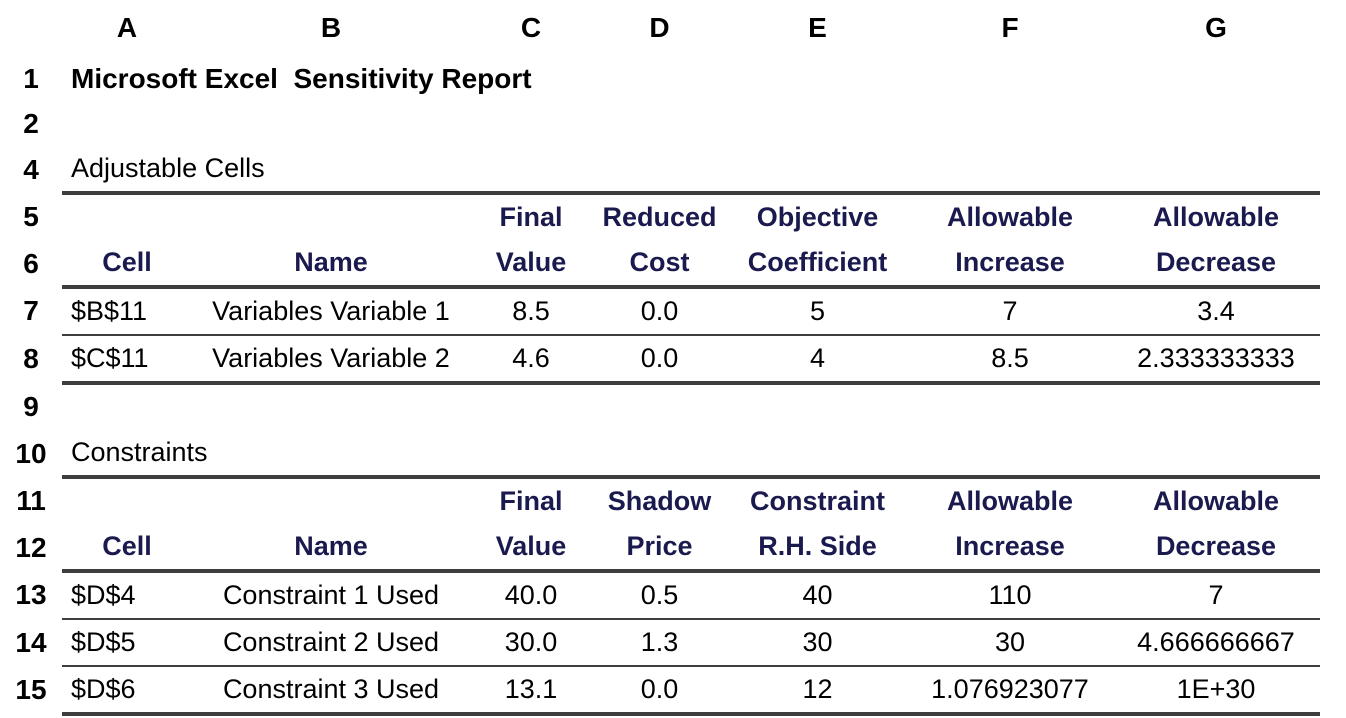  Describe the element at coordinates (531, 501) in the screenshot. I see `constraints-header-final: Final` at that location.